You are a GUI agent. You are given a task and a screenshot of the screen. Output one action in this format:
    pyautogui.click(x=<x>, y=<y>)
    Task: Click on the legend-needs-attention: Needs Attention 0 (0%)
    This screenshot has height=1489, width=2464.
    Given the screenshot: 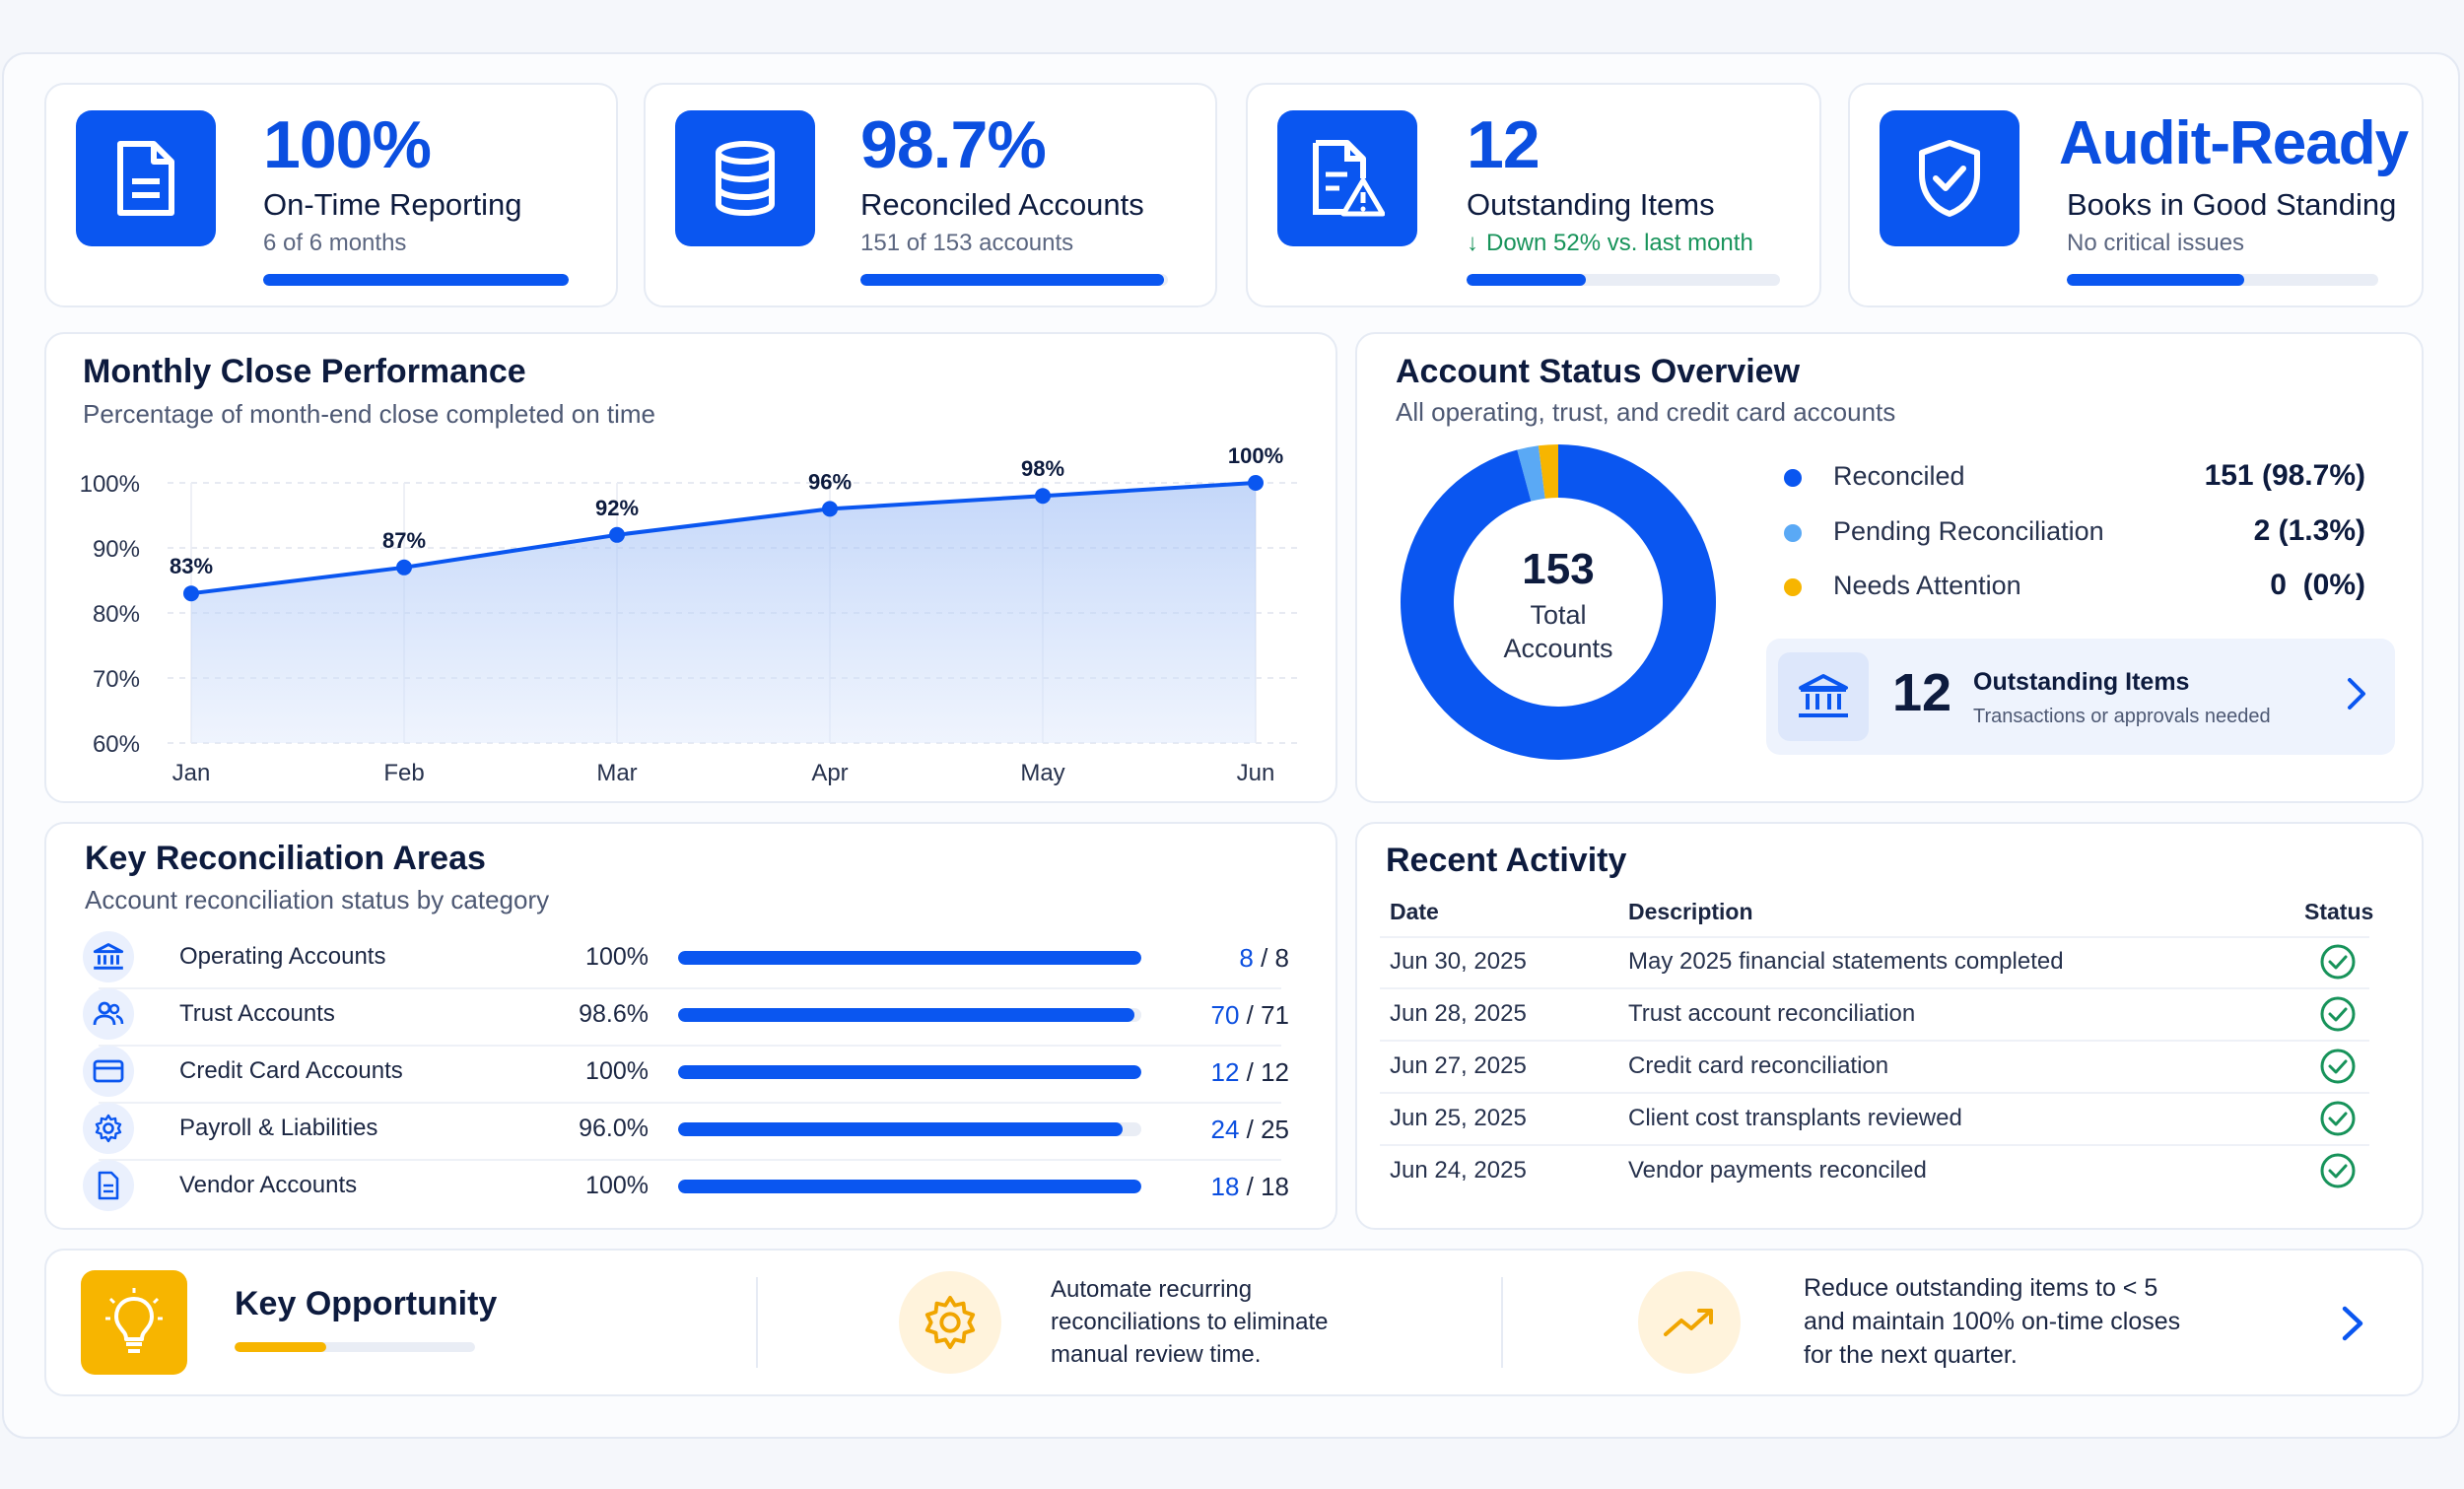 What is the action you would take?
    pyautogui.click(x=2073, y=588)
    